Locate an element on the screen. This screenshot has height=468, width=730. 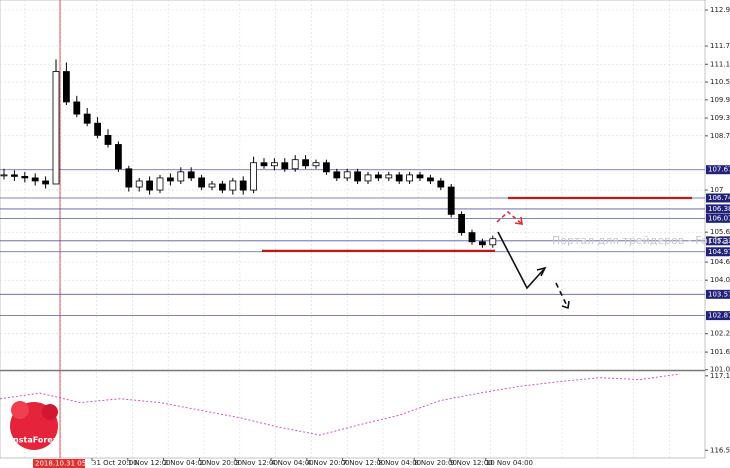
level-label: 106.07 is located at coordinates (719, 218).